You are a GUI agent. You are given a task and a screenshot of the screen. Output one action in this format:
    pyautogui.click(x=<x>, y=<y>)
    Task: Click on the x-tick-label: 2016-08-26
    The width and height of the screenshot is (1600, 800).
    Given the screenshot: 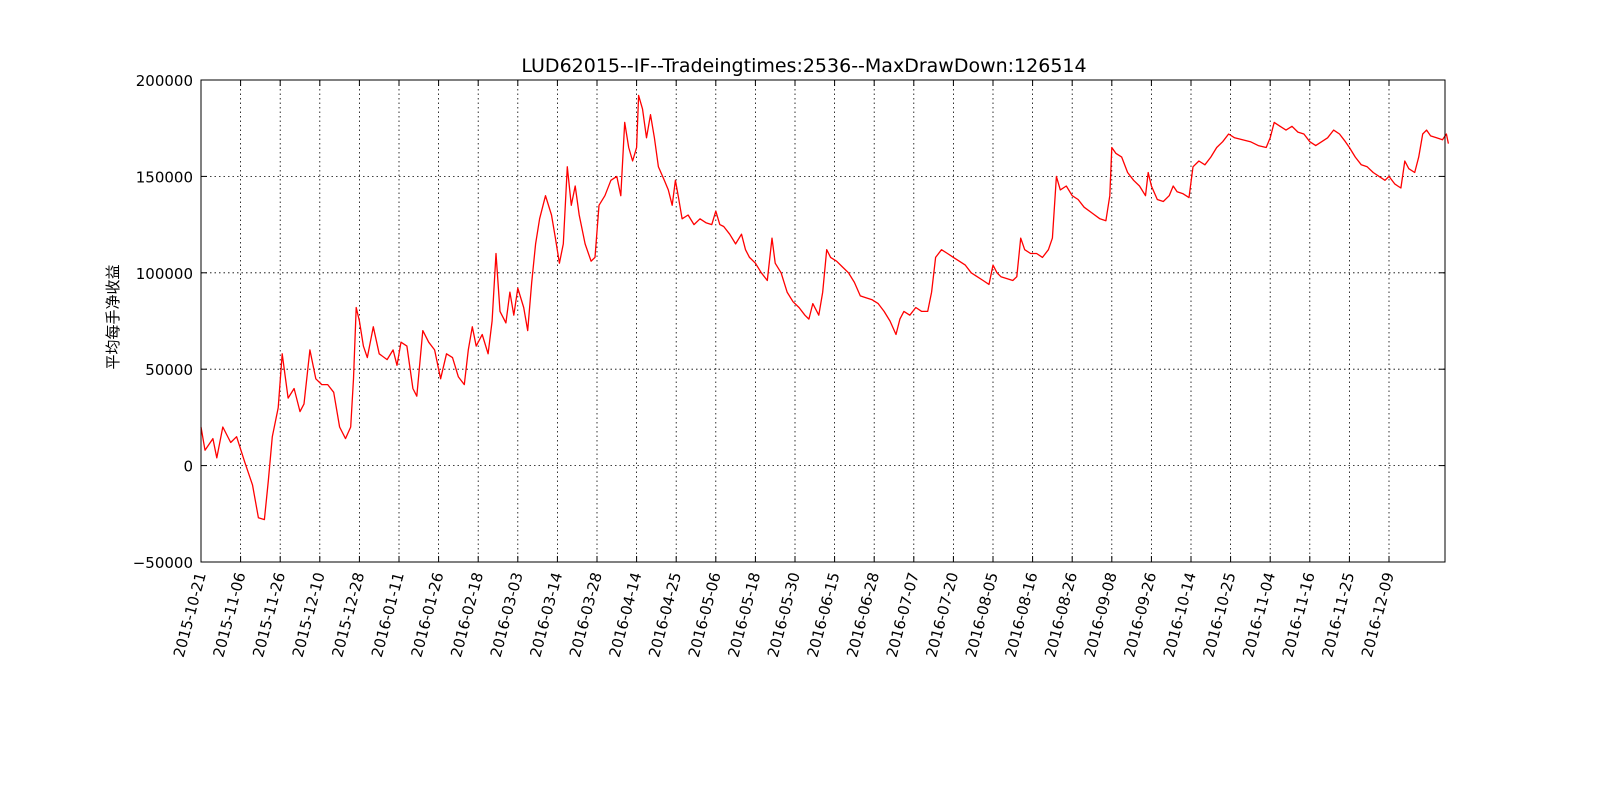 What is the action you would take?
    pyautogui.click(x=1061, y=614)
    